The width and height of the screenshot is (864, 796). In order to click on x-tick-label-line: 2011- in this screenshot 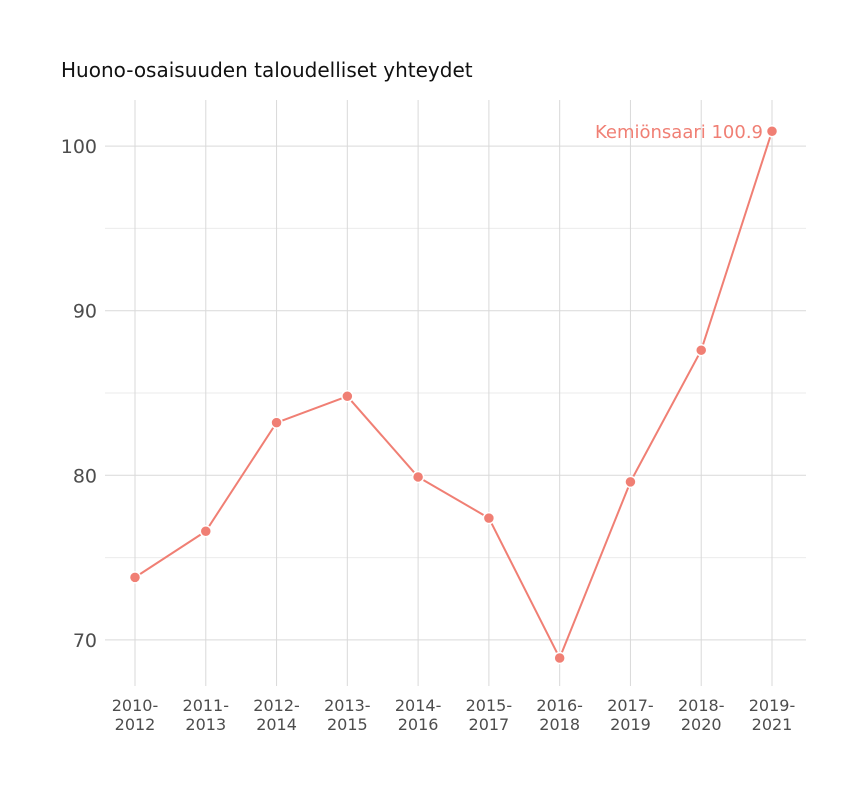, I will do `click(206, 705)`.